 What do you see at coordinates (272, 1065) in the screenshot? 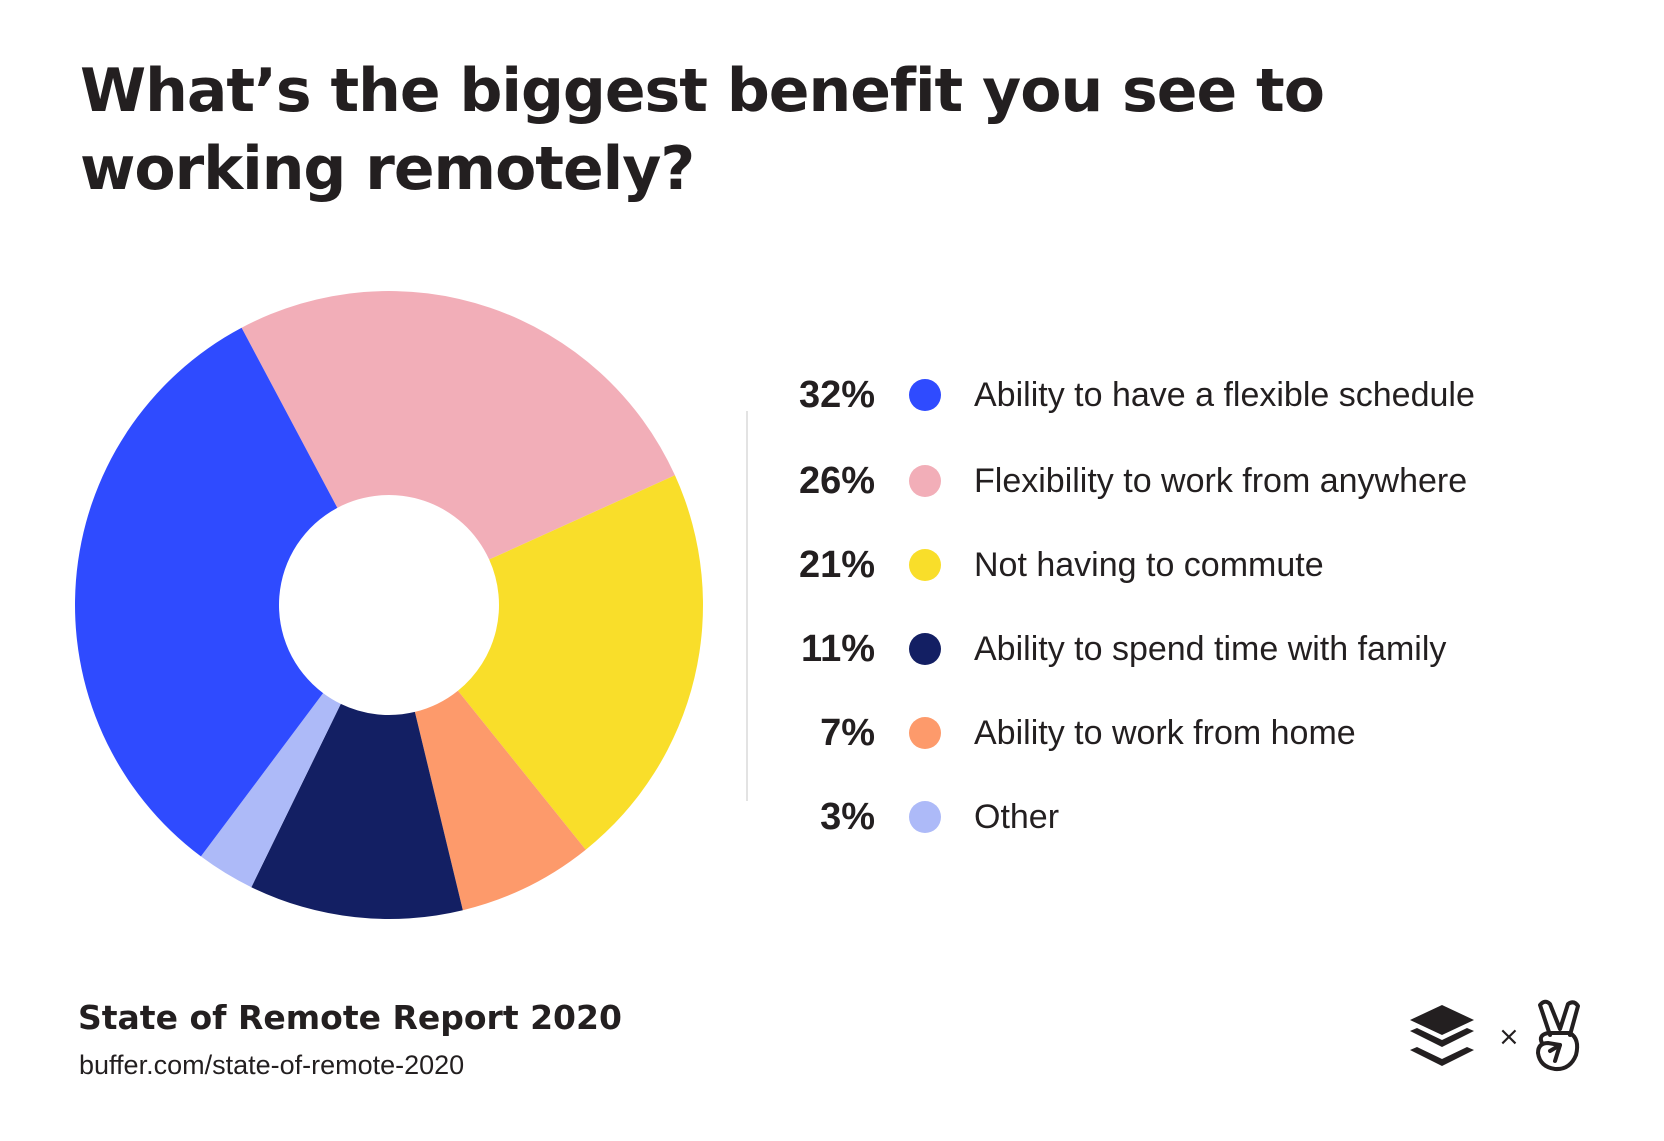
I see `report-url: buffer.com/state-of-remote-2020` at bounding box center [272, 1065].